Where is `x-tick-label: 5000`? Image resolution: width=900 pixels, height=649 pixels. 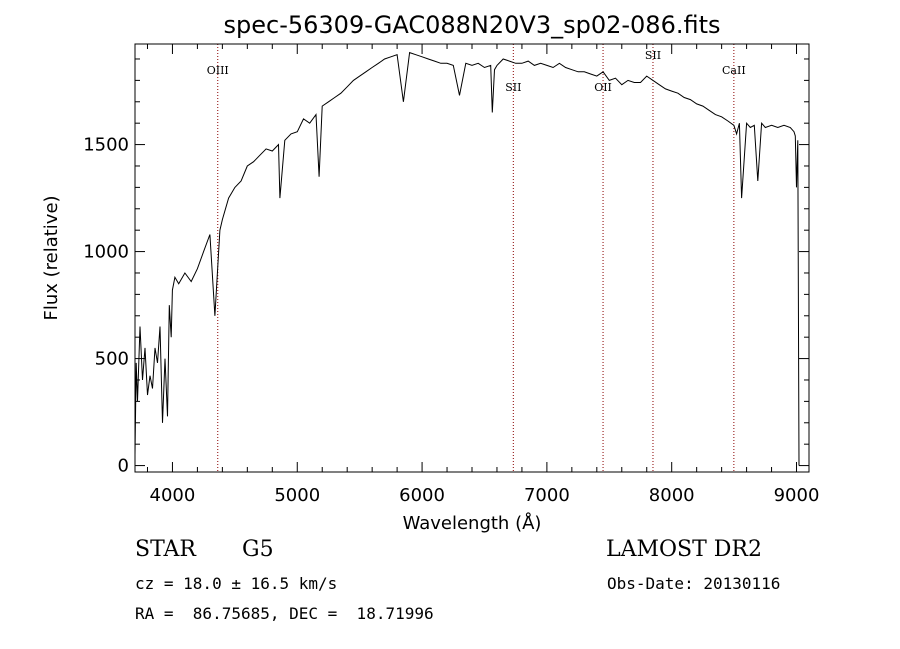 x-tick-label: 5000 is located at coordinates (297, 495).